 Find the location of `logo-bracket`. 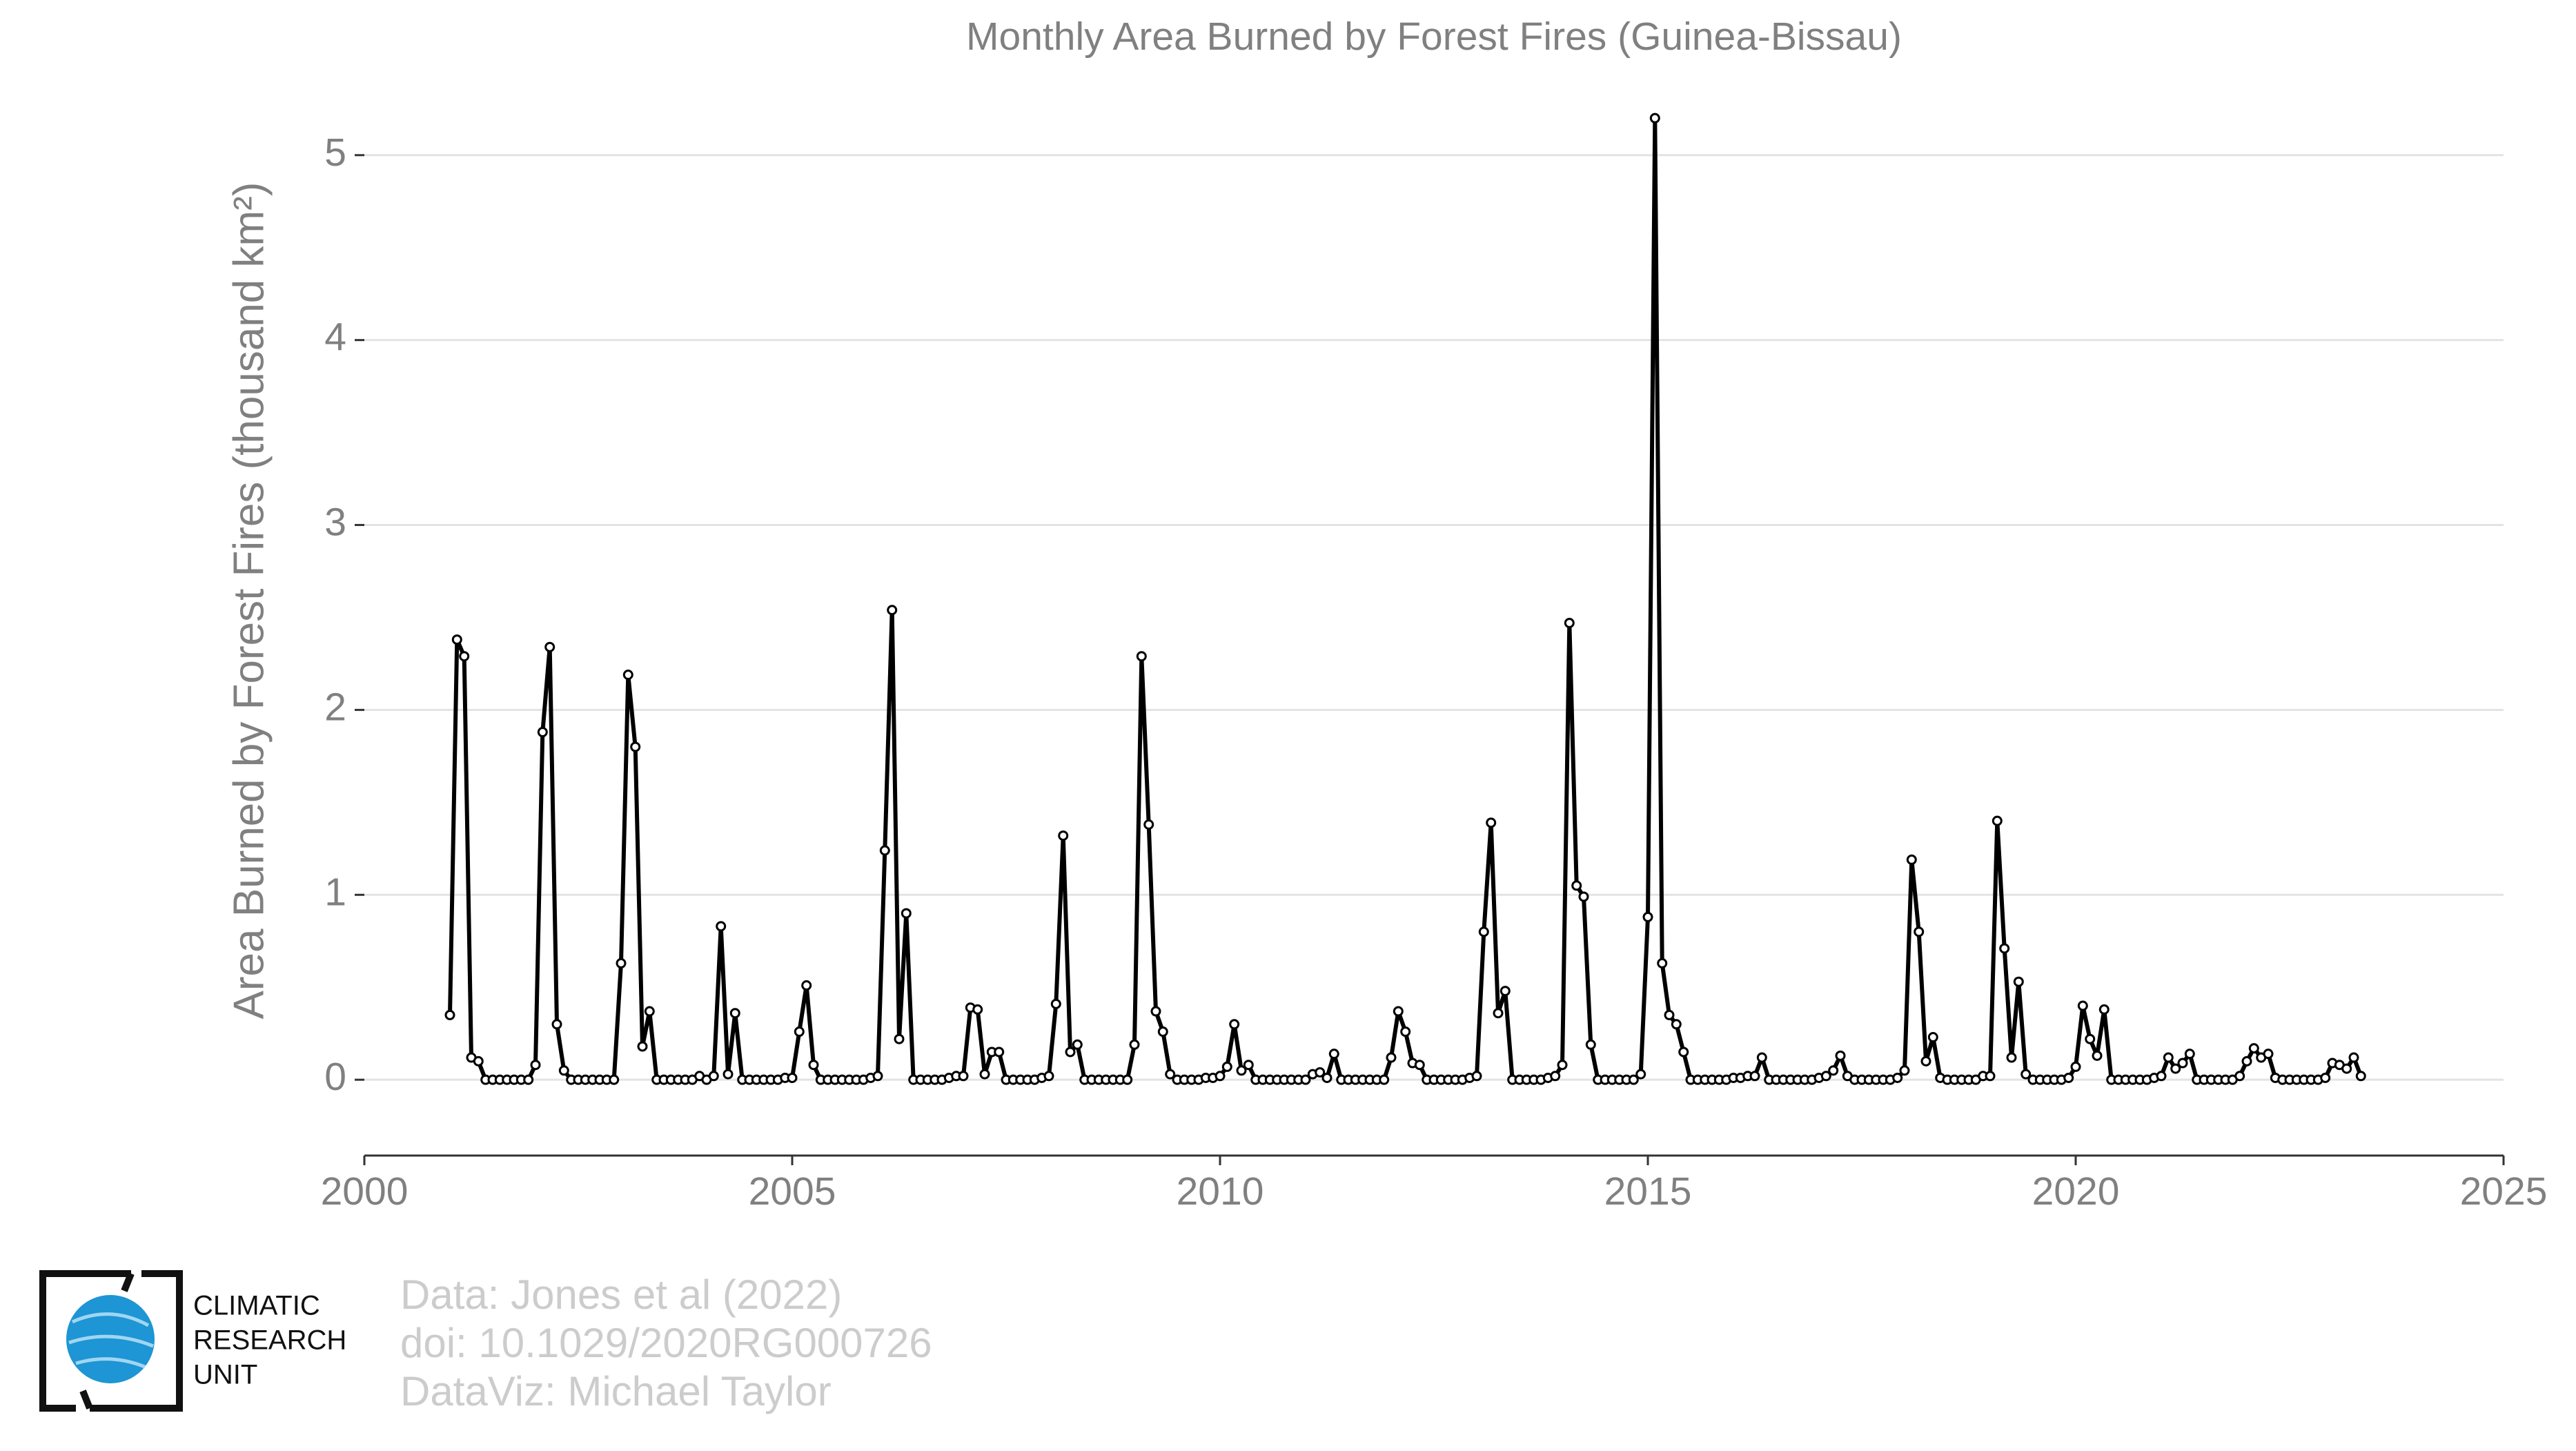

logo-bracket is located at coordinates (85, 1341).